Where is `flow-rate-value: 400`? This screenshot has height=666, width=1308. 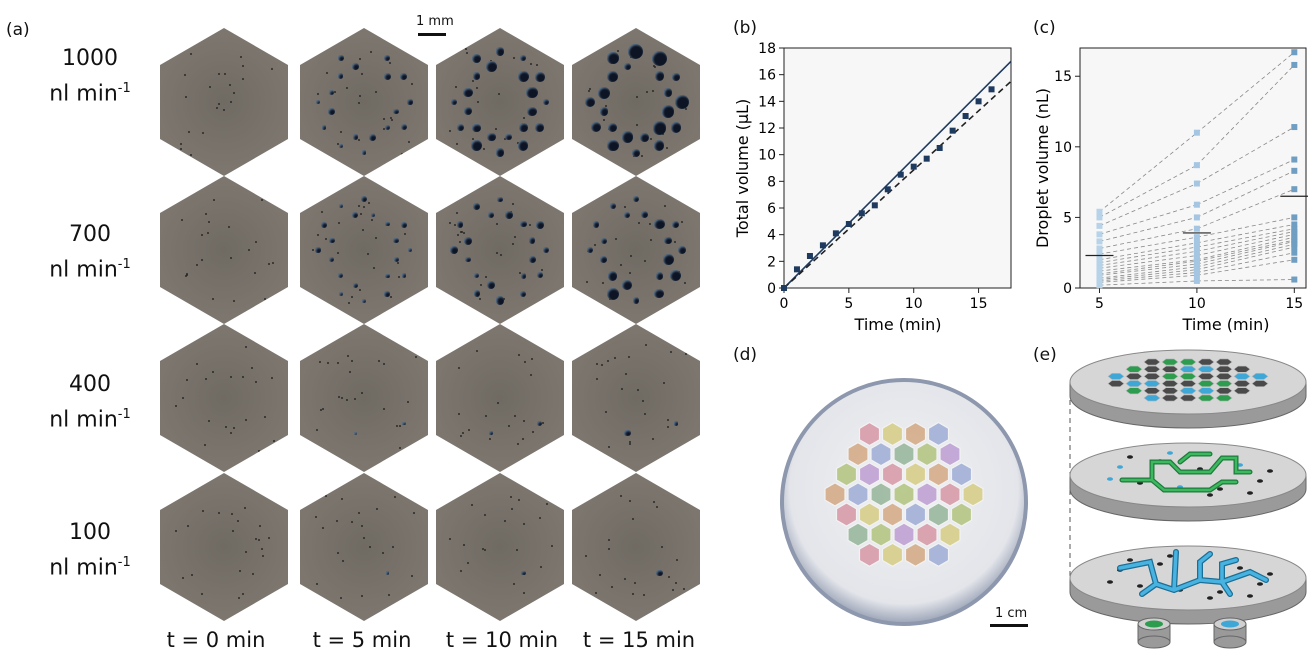
flow-rate-value: 400 is located at coordinates (90, 384).